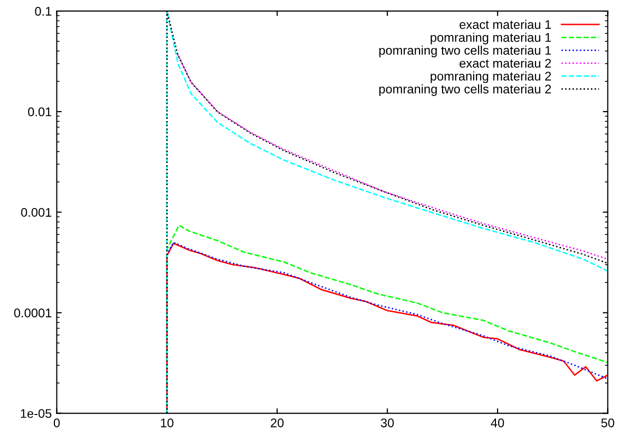 Image resolution: width=617 pixels, height=442 pixels. I want to click on legend-label: pomraning materiau 1, so click(490, 38).